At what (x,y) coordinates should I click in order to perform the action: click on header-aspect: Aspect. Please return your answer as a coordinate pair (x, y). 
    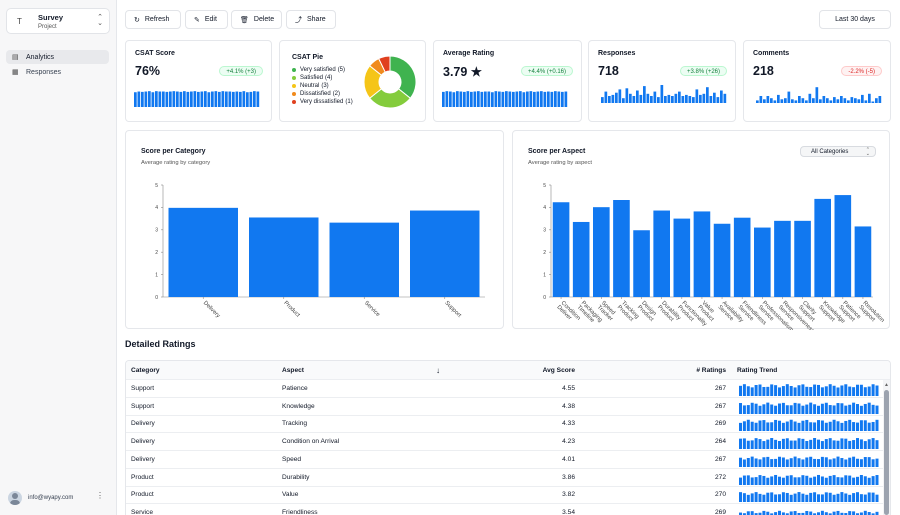
    Looking at the image, I should click on (293, 370).